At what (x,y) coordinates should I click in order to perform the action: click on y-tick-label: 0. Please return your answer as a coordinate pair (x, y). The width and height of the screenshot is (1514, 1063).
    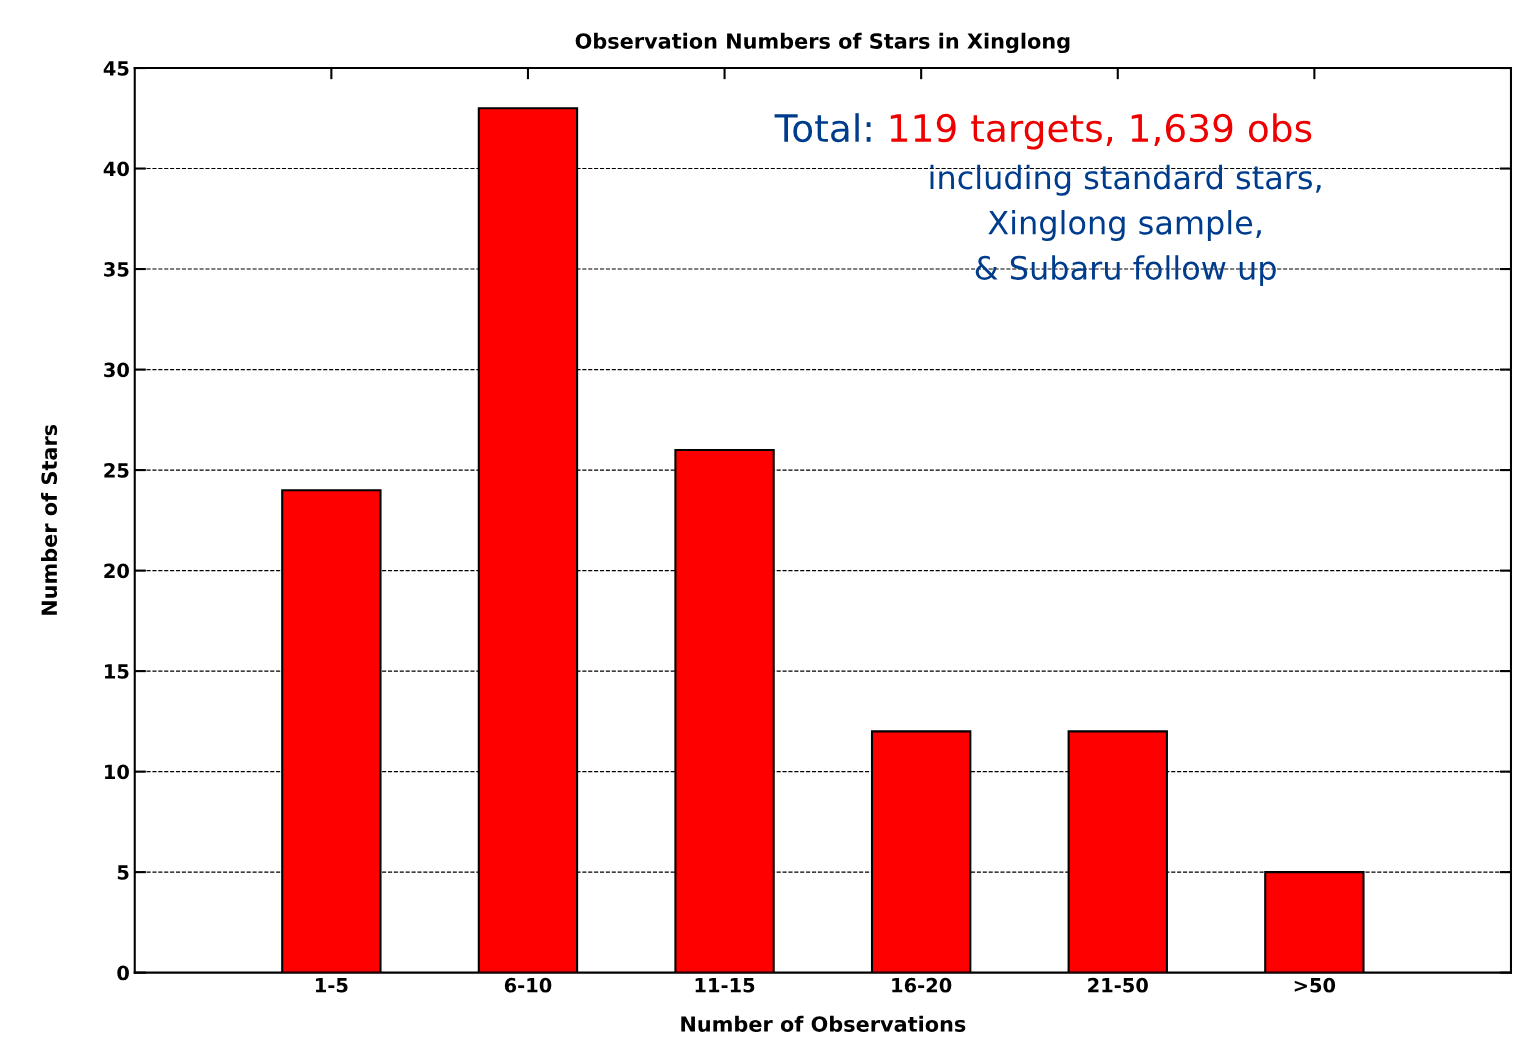
    Looking at the image, I should click on (123, 973).